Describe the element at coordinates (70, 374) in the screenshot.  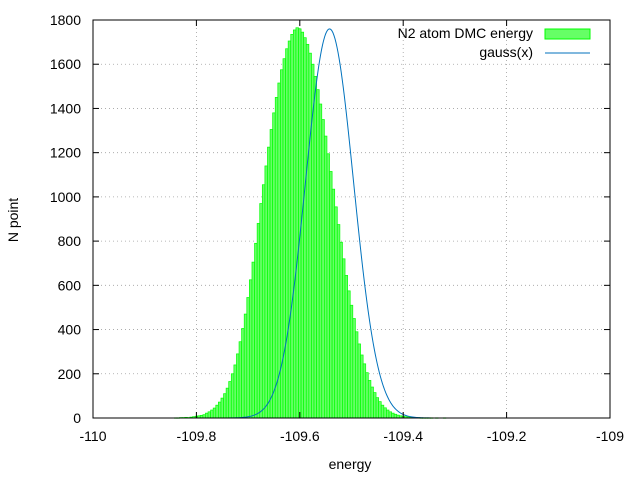
I see `y-tick-label: 200` at that location.